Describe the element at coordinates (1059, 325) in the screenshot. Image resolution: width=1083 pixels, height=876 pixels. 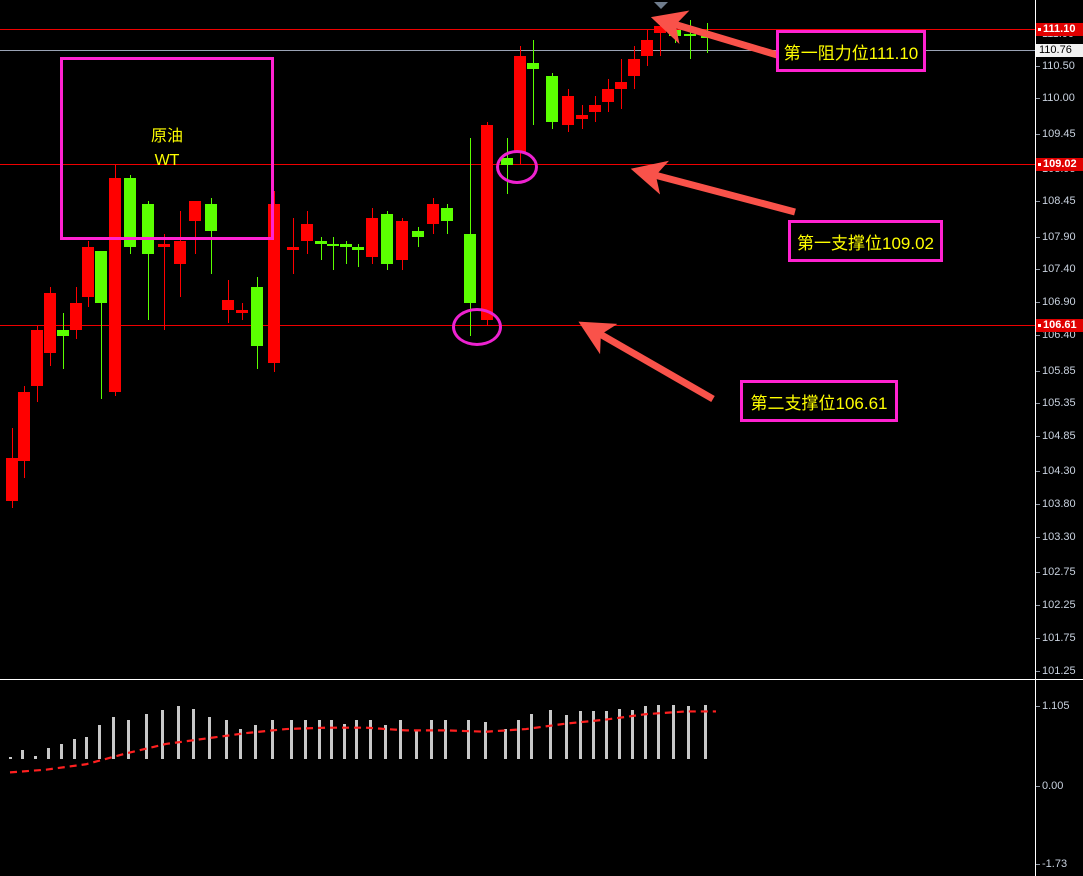
I see `price-tag-106.61: 106.61` at that location.